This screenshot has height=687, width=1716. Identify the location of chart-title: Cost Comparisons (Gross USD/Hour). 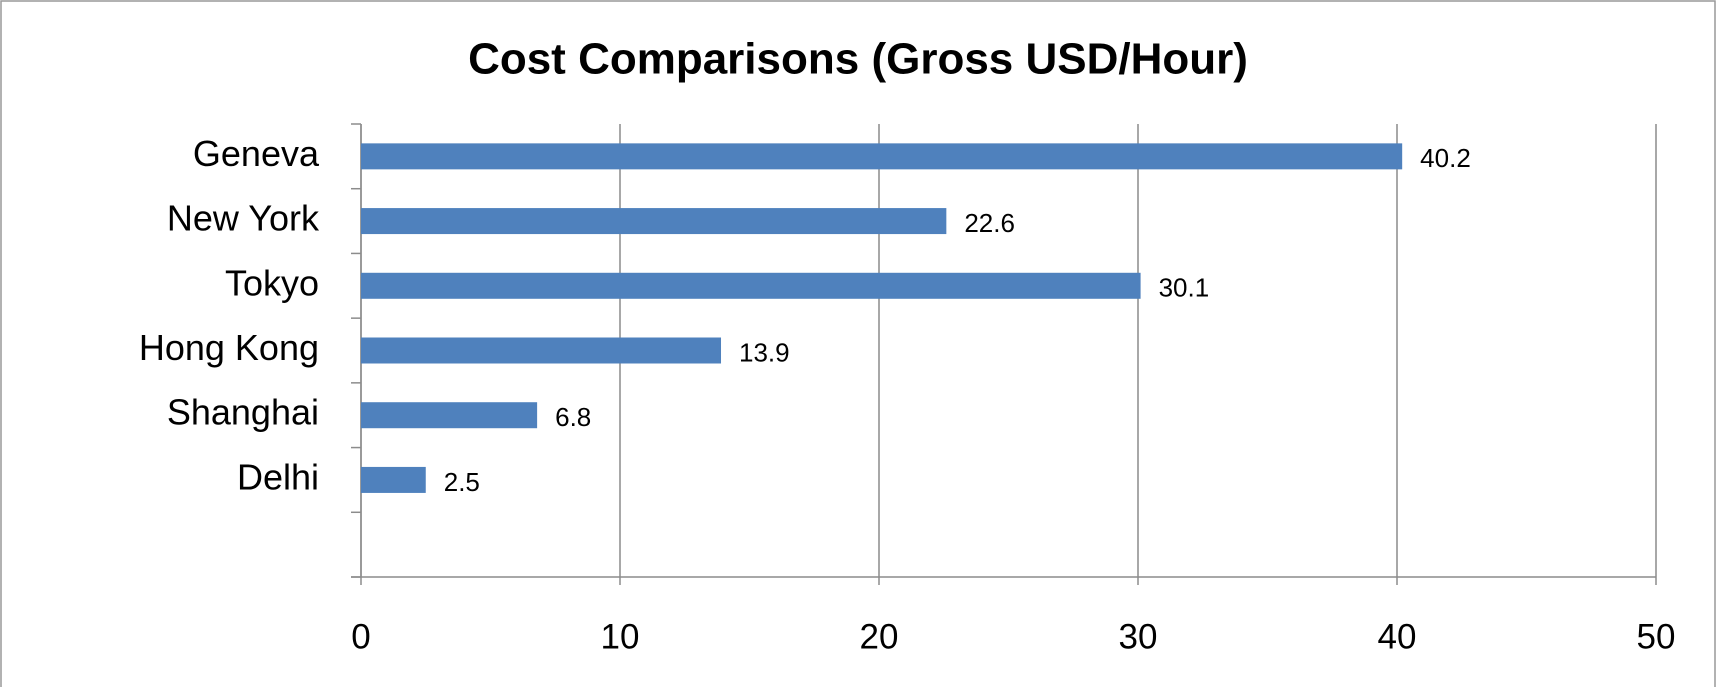
(858, 59).